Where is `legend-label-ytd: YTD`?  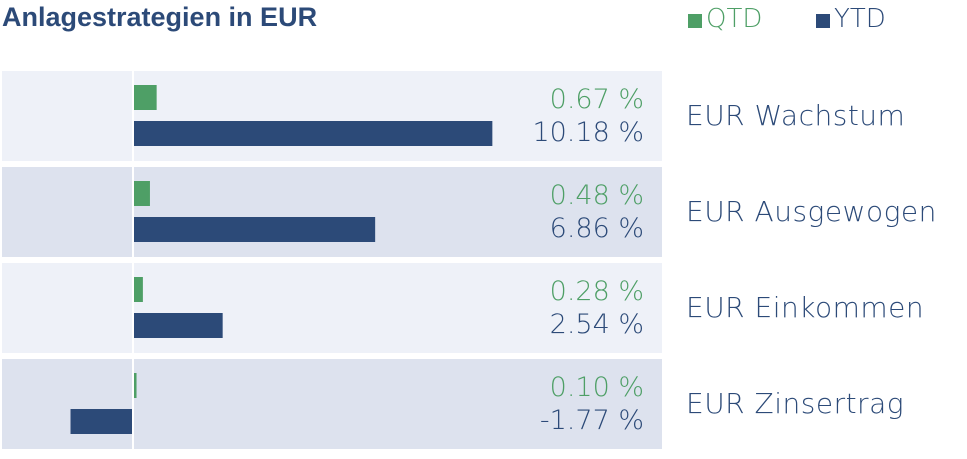
legend-label-ytd: YTD is located at coordinates (860, 19).